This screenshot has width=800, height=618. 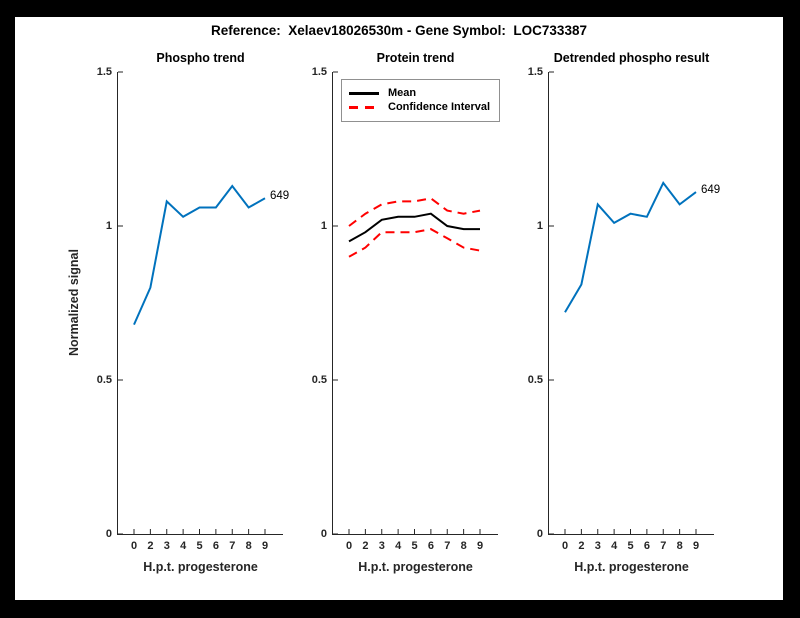 I want to click on series-line-phospho-signal, so click(x=199, y=255).